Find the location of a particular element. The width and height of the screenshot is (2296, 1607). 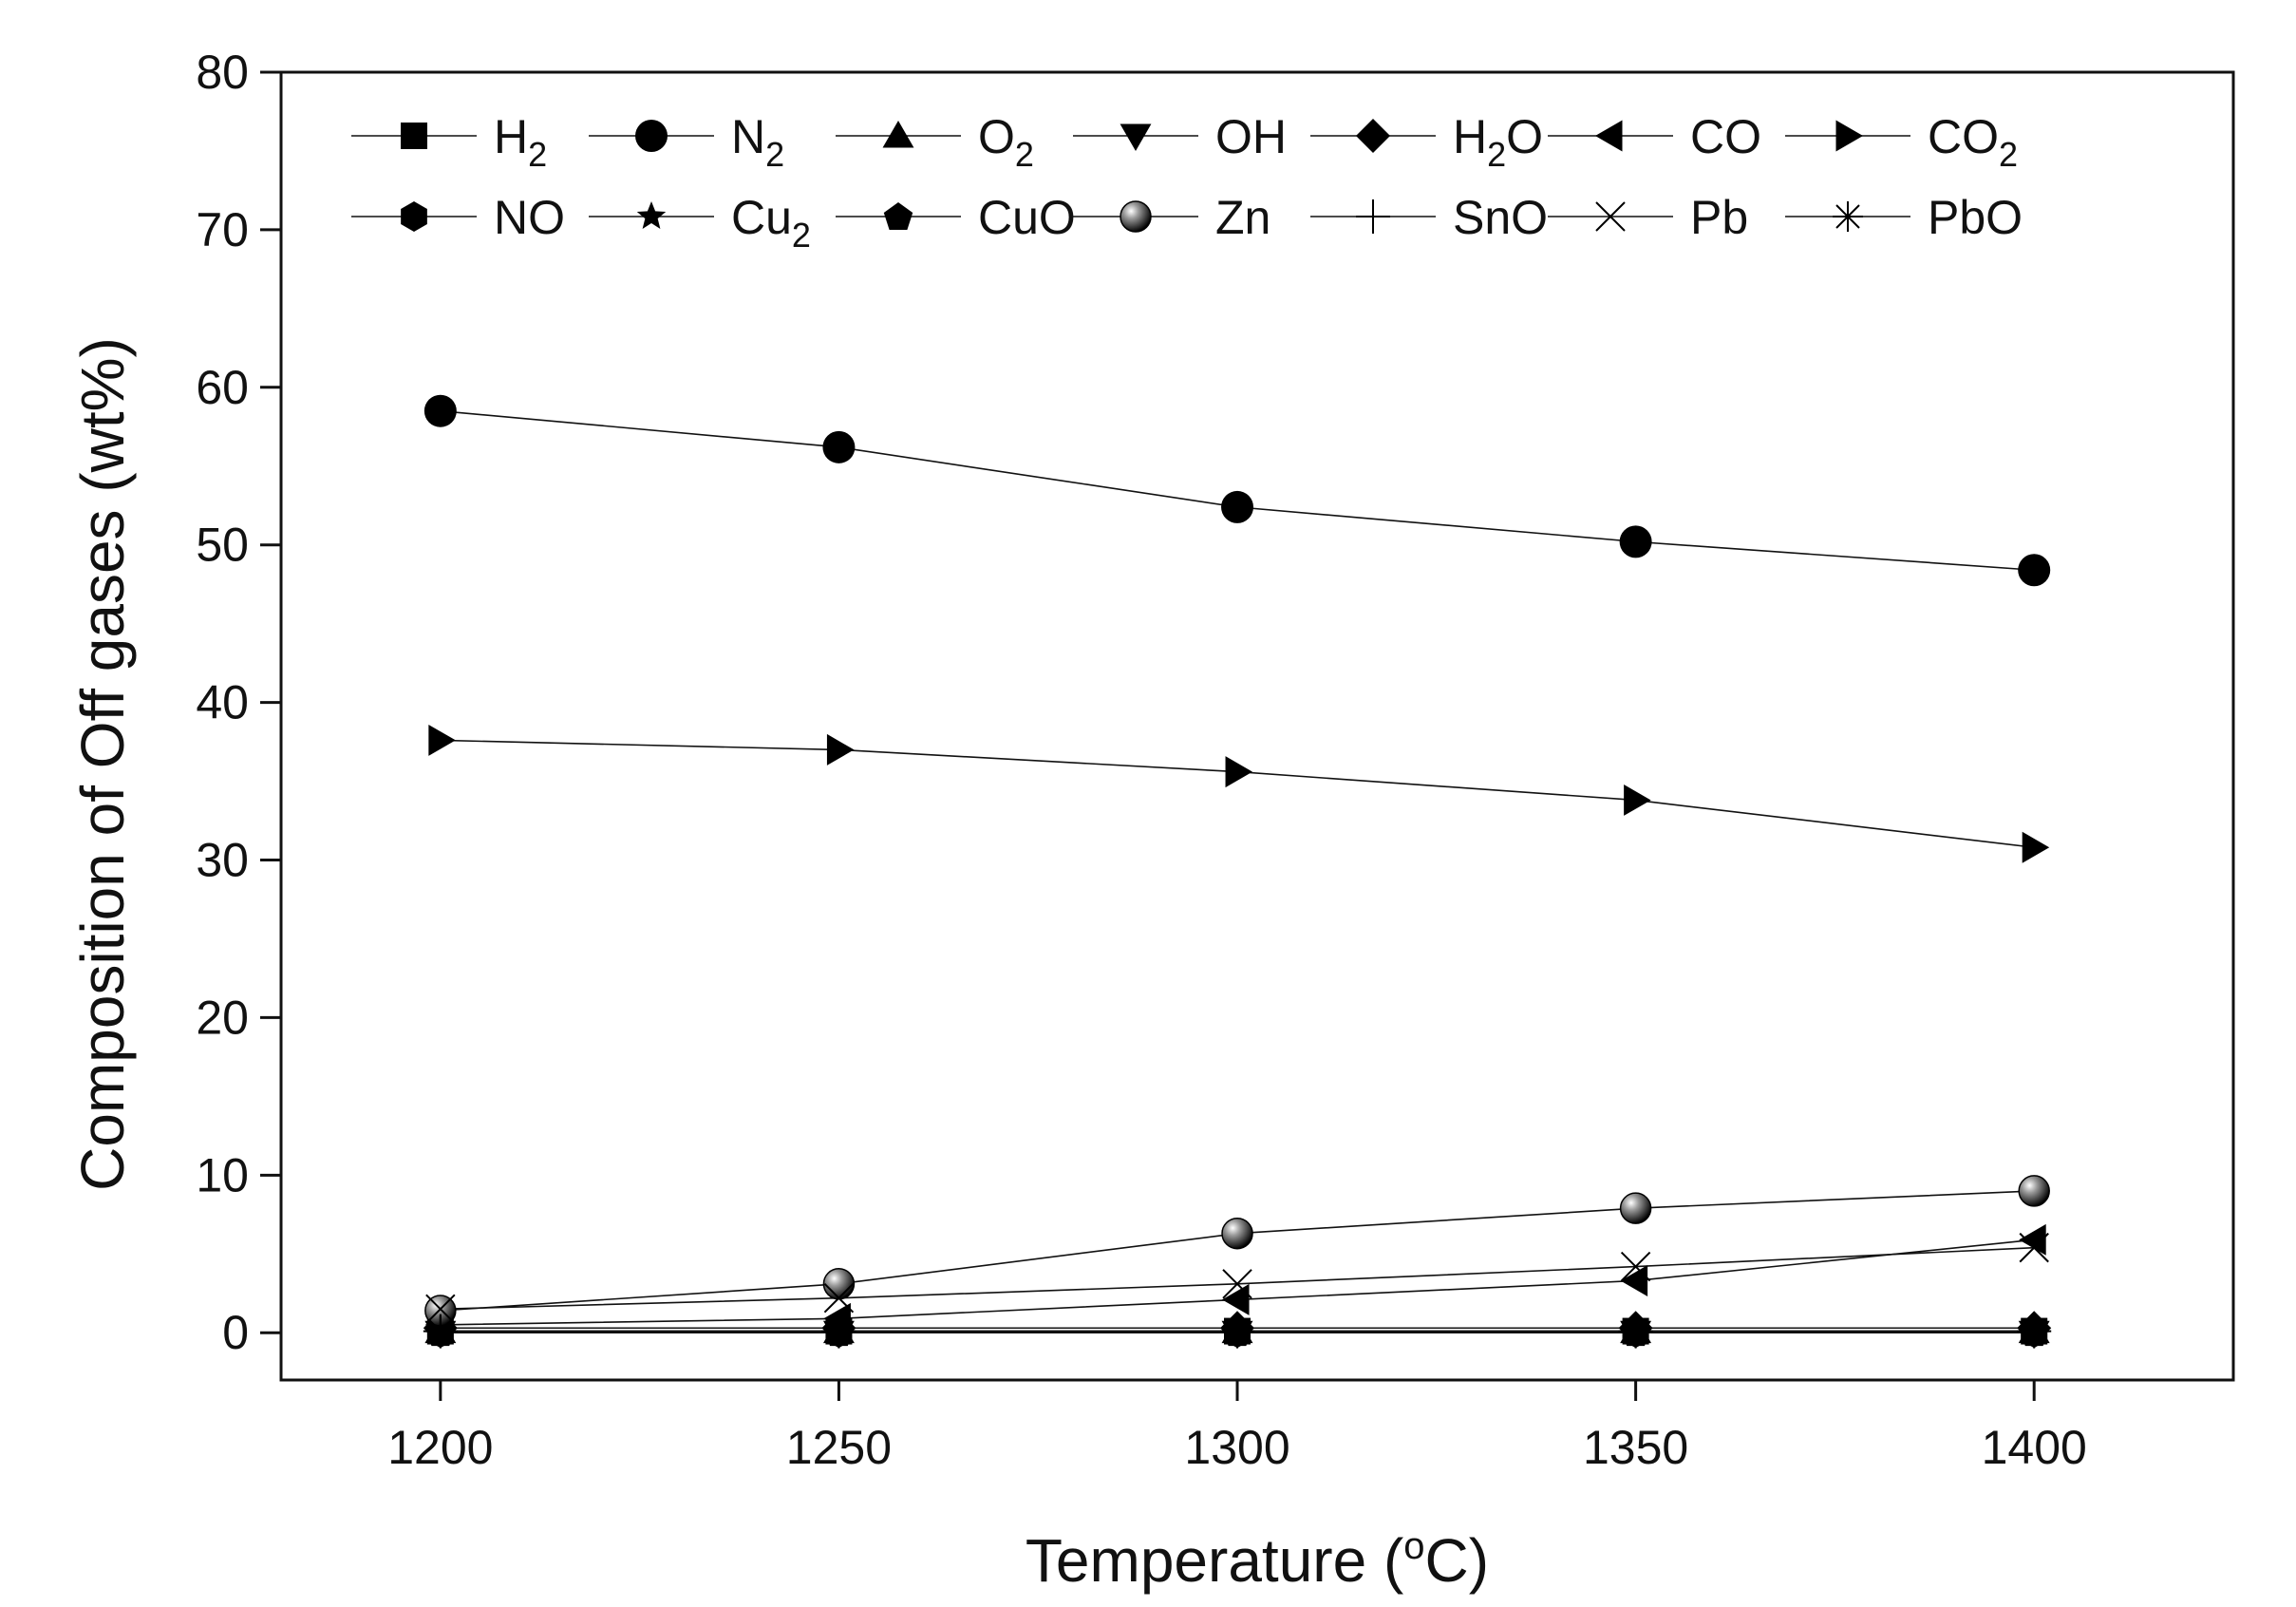

legend-marker-cu2 is located at coordinates (651, 215).